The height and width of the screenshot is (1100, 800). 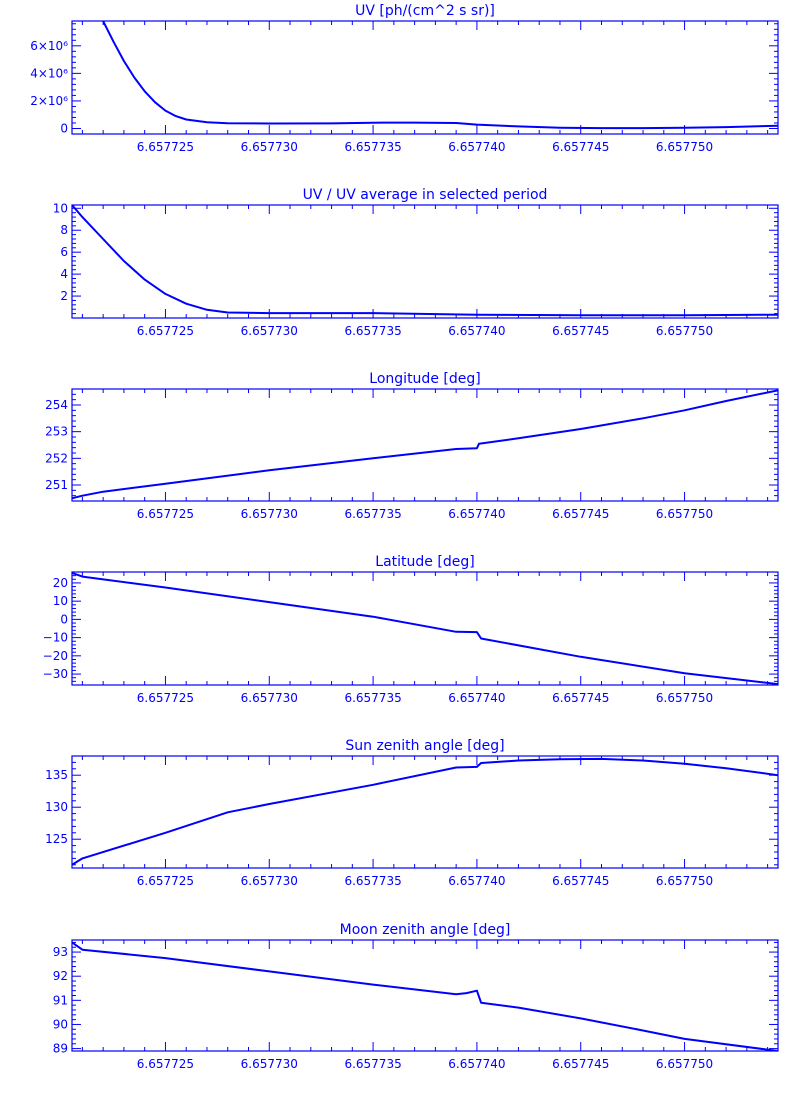 What do you see at coordinates (60, 1000) in the screenshot?
I see `y-tick-label: 91` at bounding box center [60, 1000].